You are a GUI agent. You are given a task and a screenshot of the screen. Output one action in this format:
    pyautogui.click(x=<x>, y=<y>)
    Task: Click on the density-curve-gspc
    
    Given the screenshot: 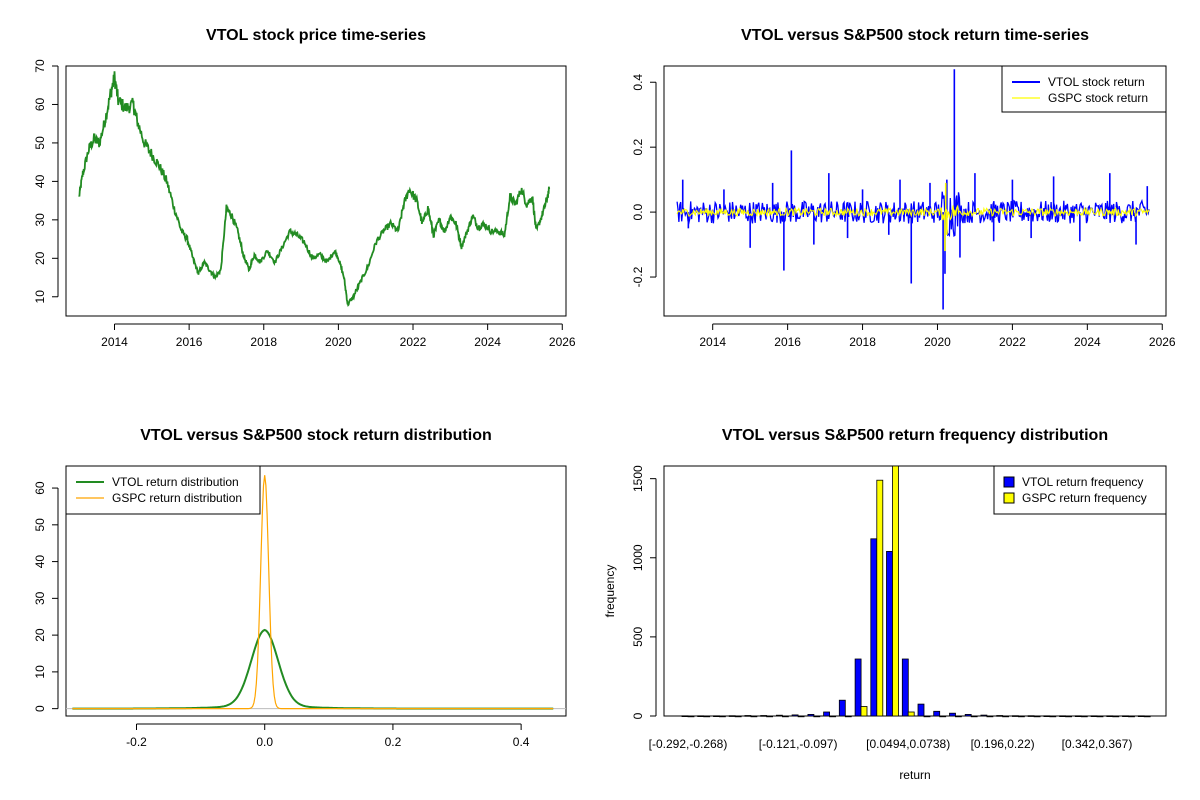 What is the action you would take?
    pyautogui.click(x=313, y=592)
    